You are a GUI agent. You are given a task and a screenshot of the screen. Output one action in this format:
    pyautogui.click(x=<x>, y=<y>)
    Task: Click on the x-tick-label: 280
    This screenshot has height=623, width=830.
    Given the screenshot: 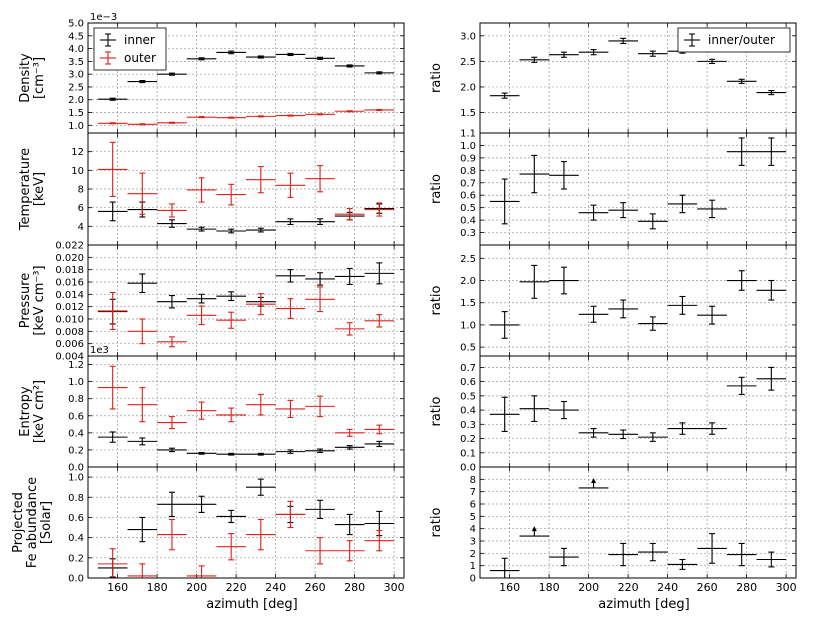 What is the action you would take?
    pyautogui.click(x=746, y=587)
    